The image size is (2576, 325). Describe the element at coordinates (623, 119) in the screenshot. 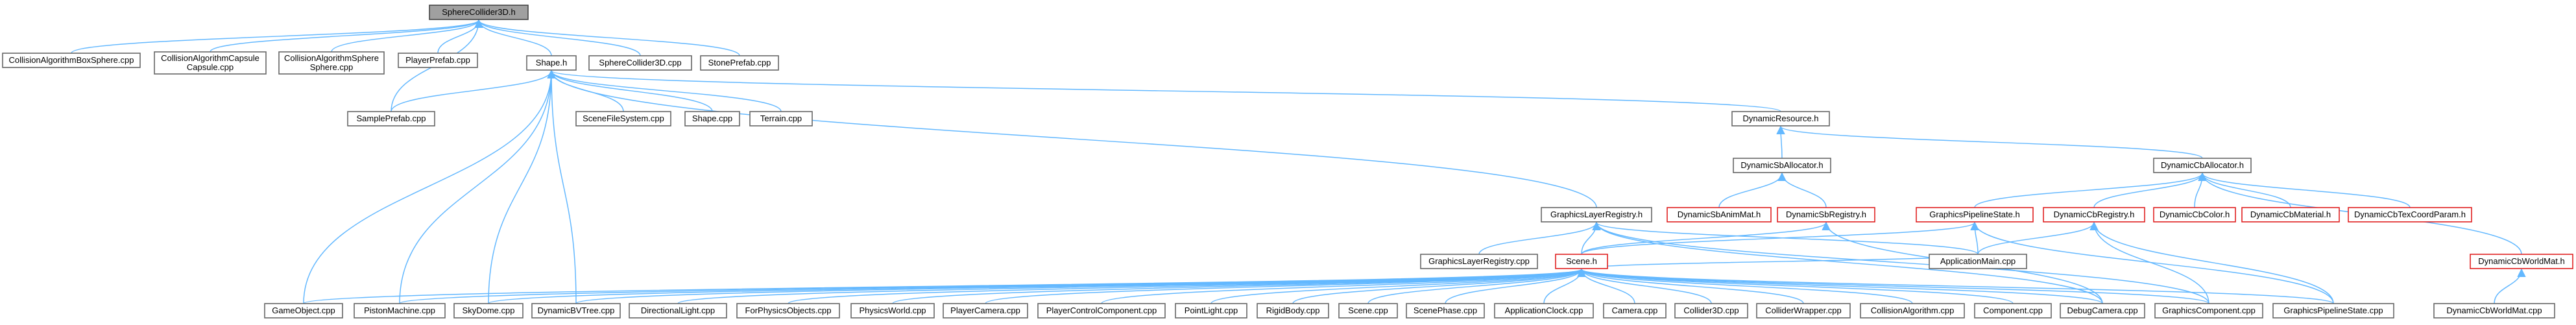

I see `node-scenefilesystem-cpp: SceneFileSystem.cpp` at that location.